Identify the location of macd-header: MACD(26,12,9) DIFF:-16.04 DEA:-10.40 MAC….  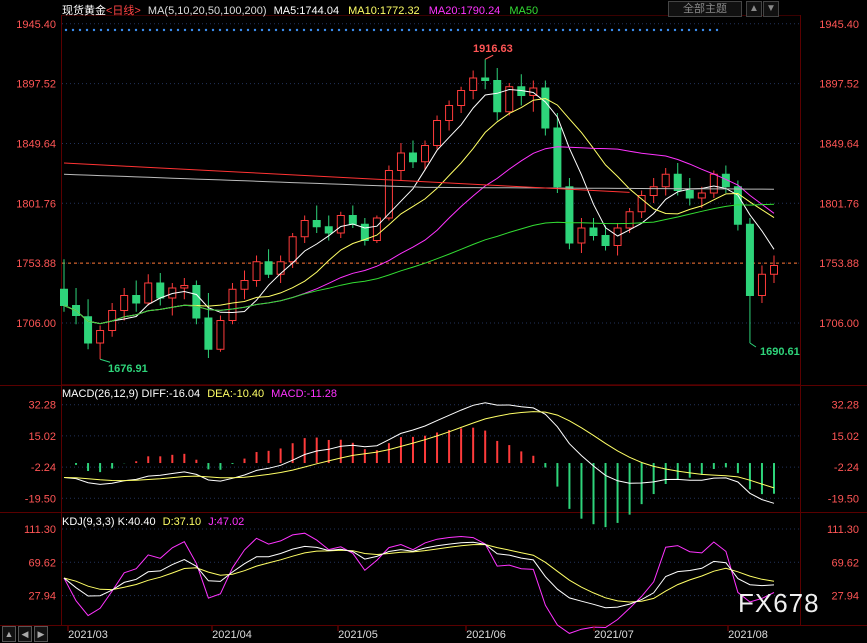
(199, 394).